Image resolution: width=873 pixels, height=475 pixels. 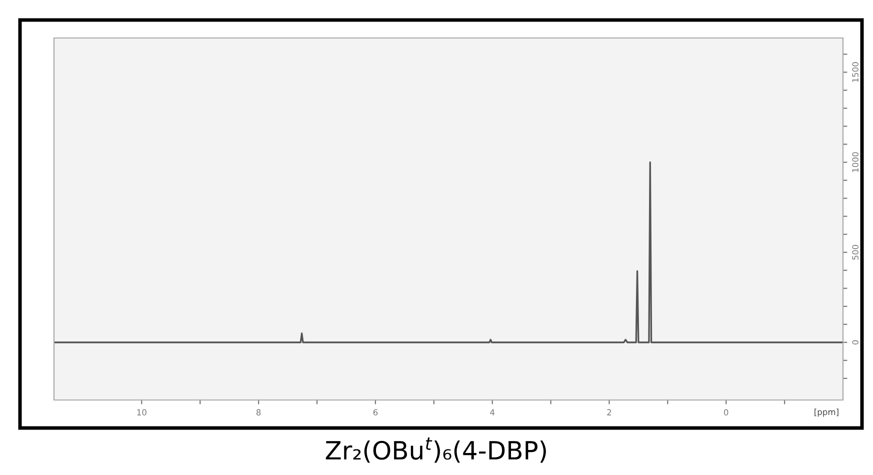 I want to click on x-tick-label: 4, so click(x=492, y=412).